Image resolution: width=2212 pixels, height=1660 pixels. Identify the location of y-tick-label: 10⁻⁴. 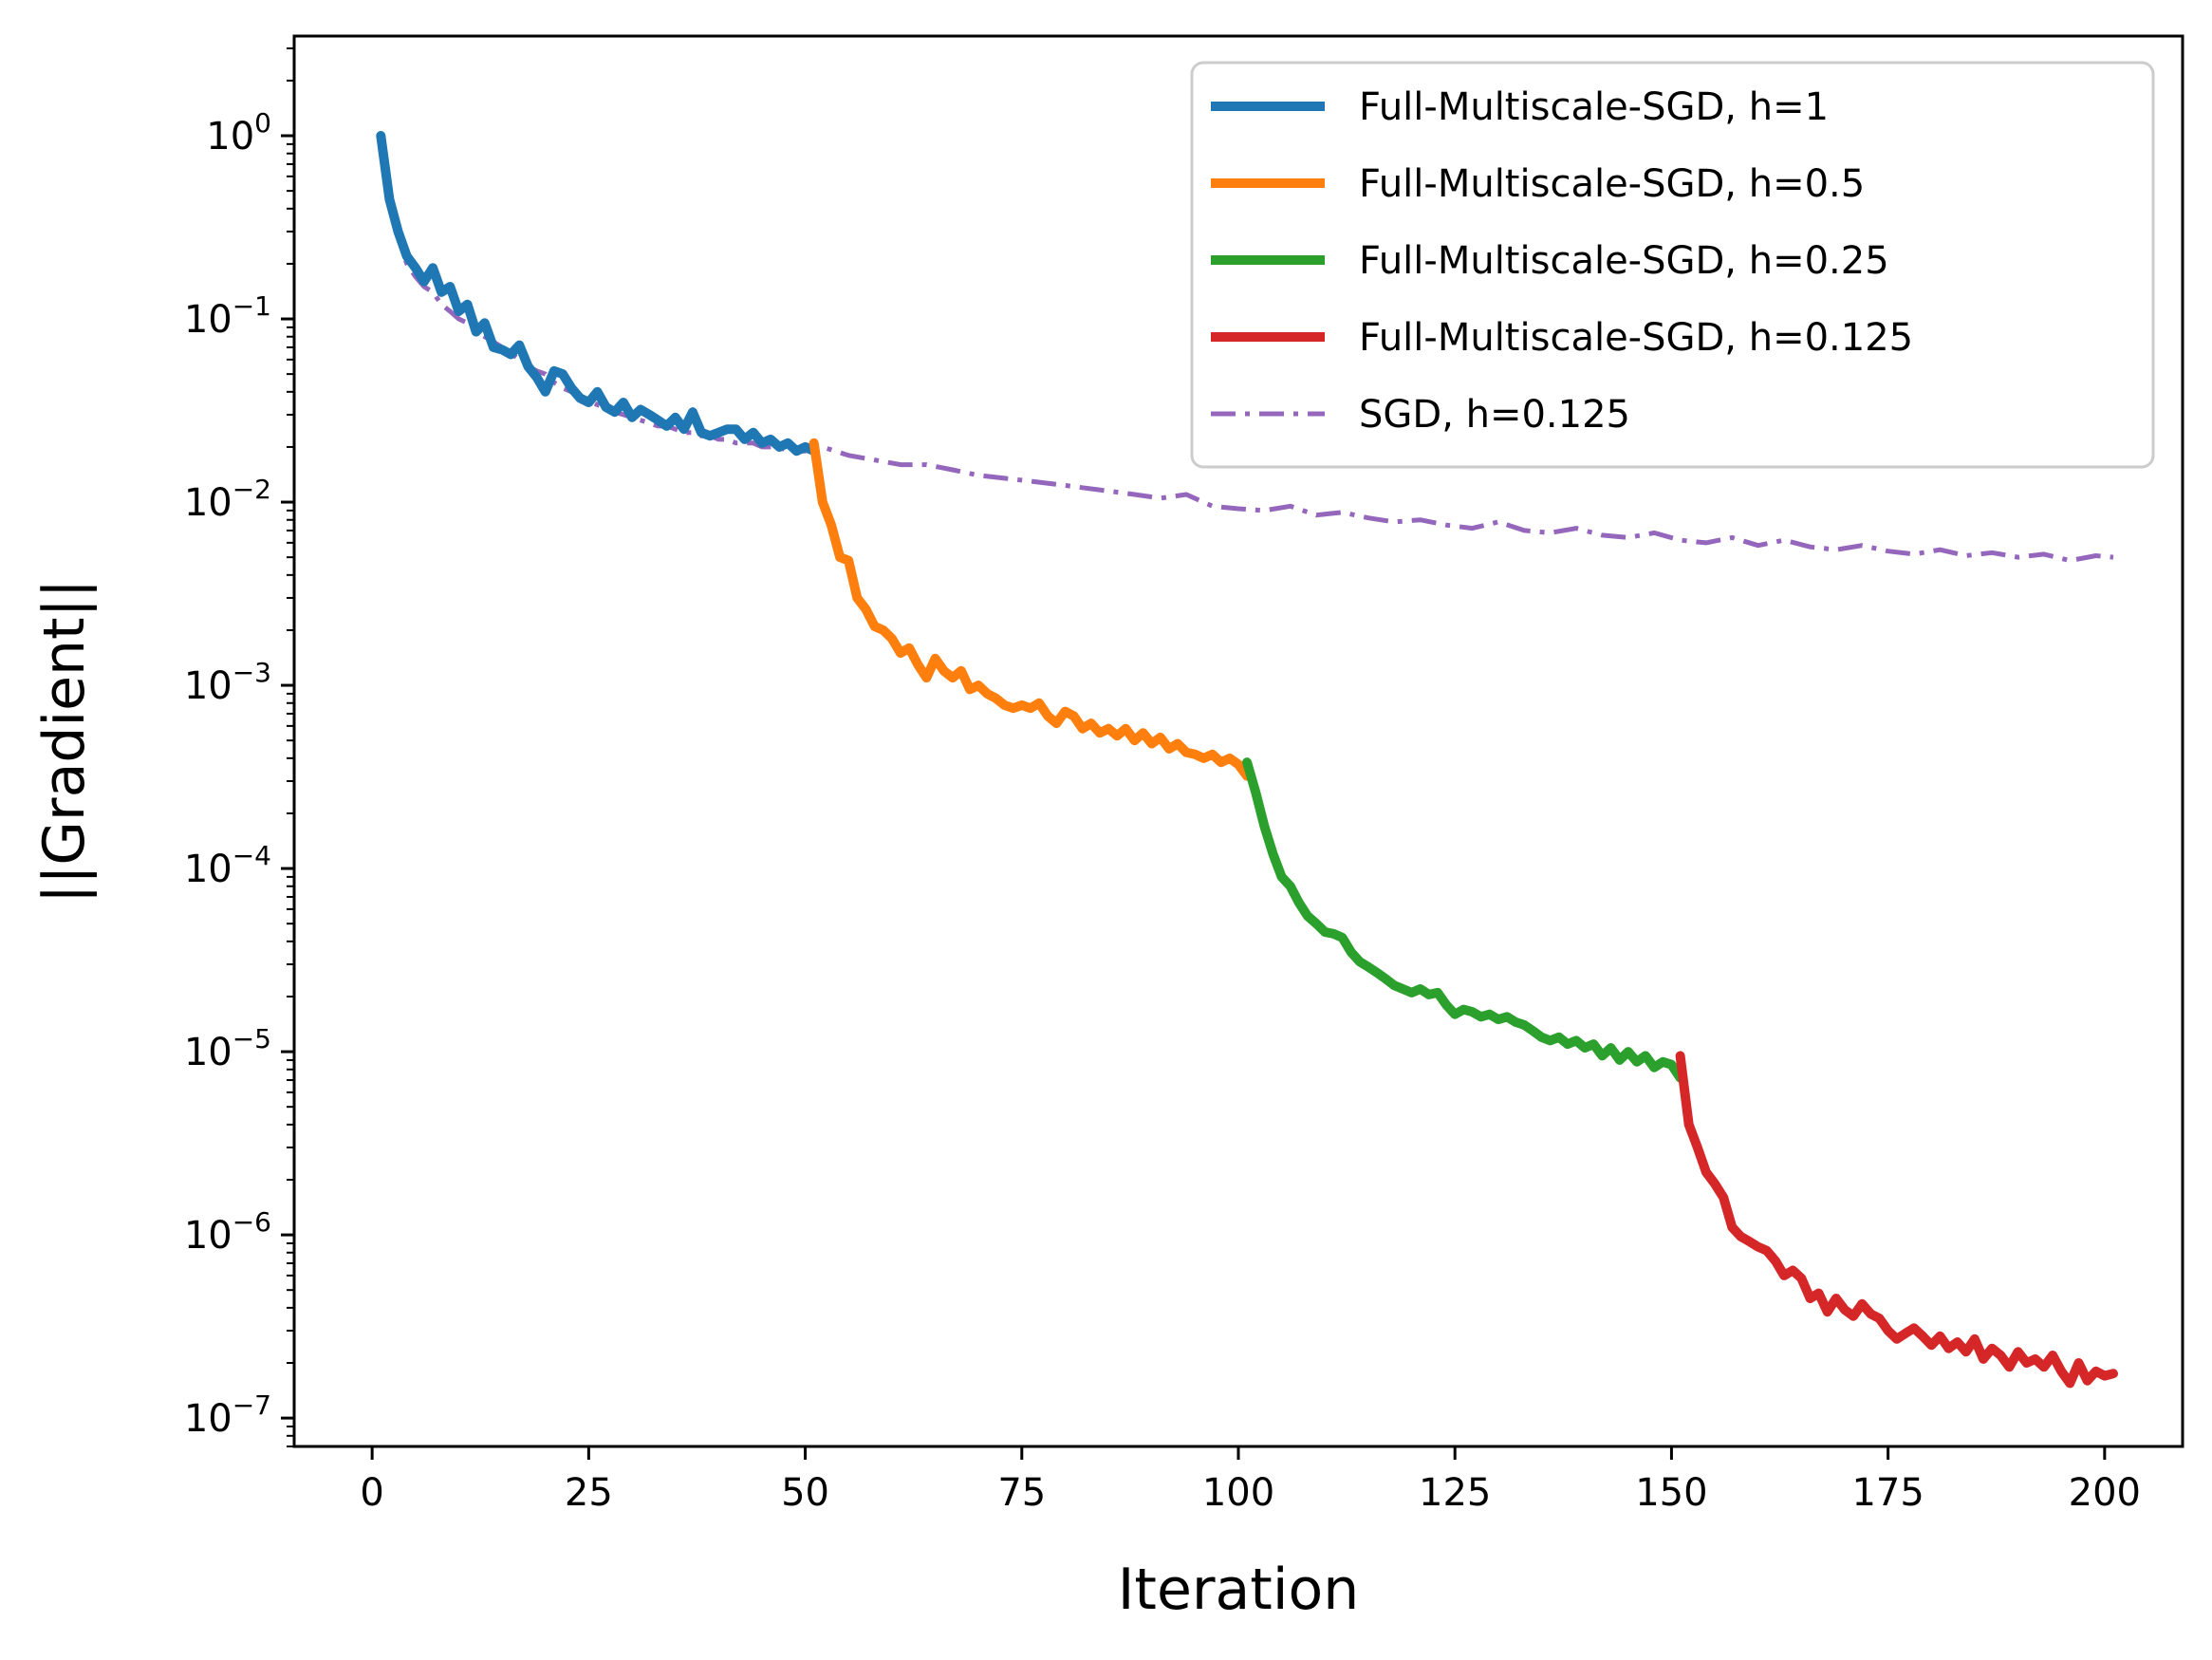
(228, 866).